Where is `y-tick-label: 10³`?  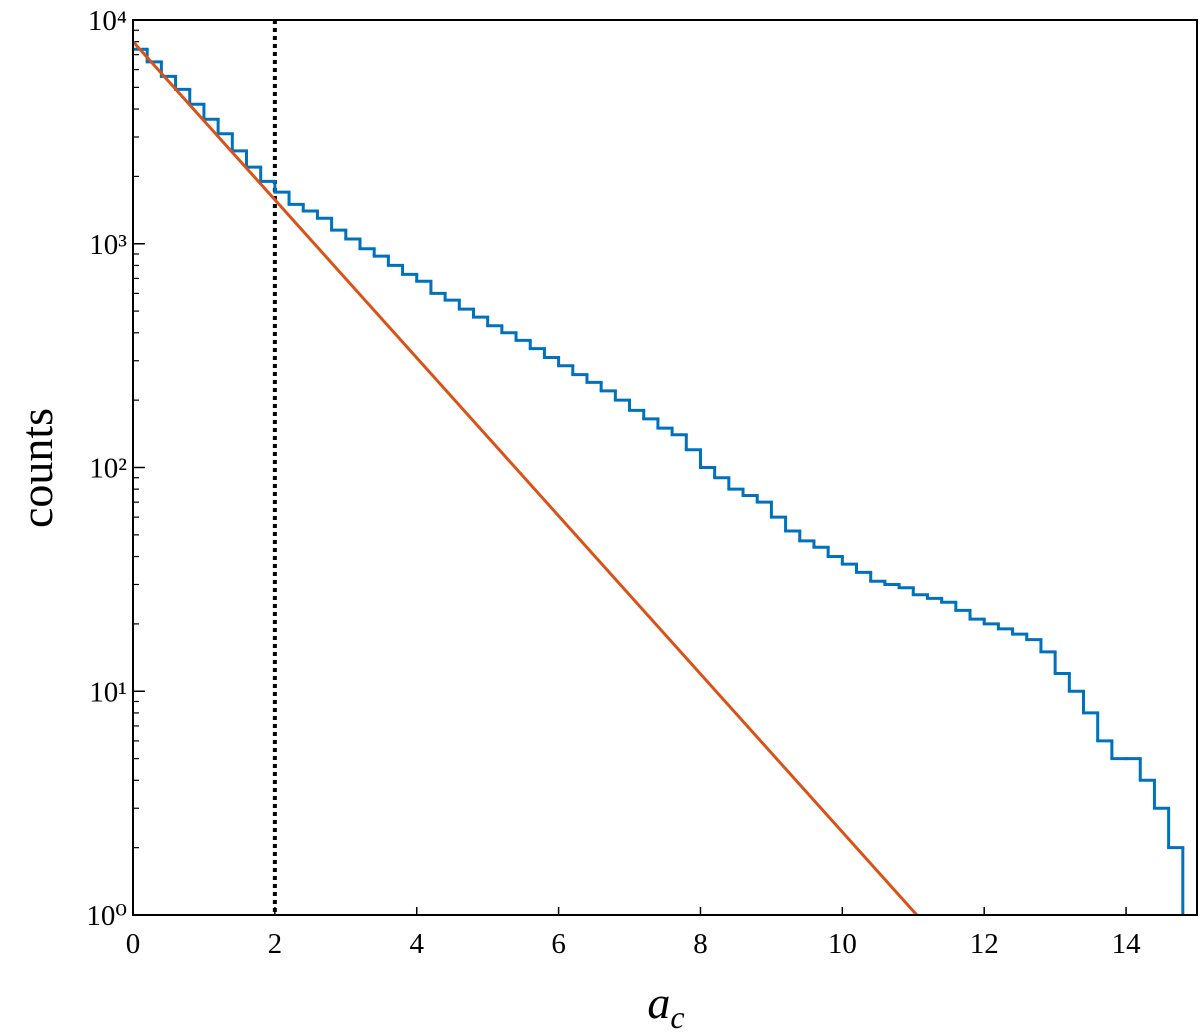 y-tick-label: 10³ is located at coordinates (108, 245).